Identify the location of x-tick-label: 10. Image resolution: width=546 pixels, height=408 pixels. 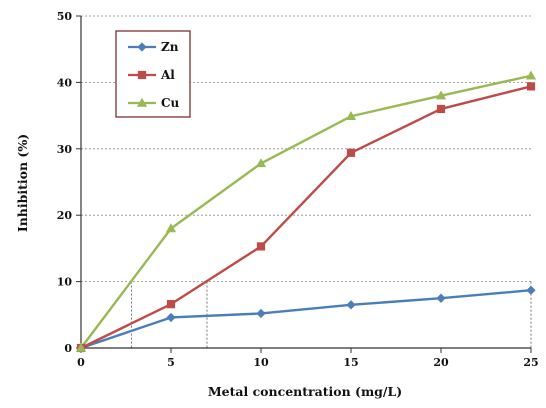
(261, 362).